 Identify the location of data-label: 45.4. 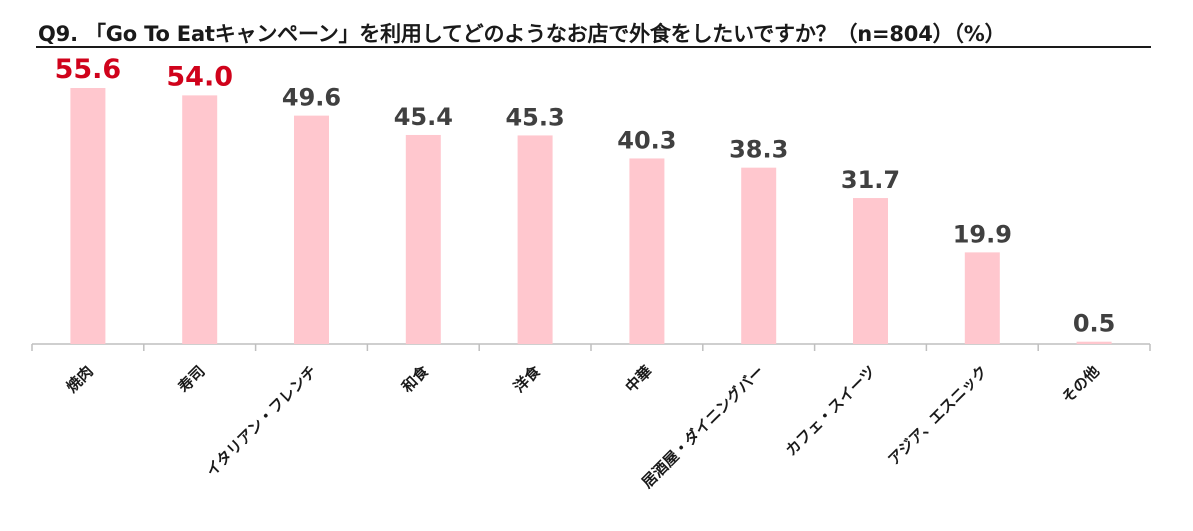
(423, 117).